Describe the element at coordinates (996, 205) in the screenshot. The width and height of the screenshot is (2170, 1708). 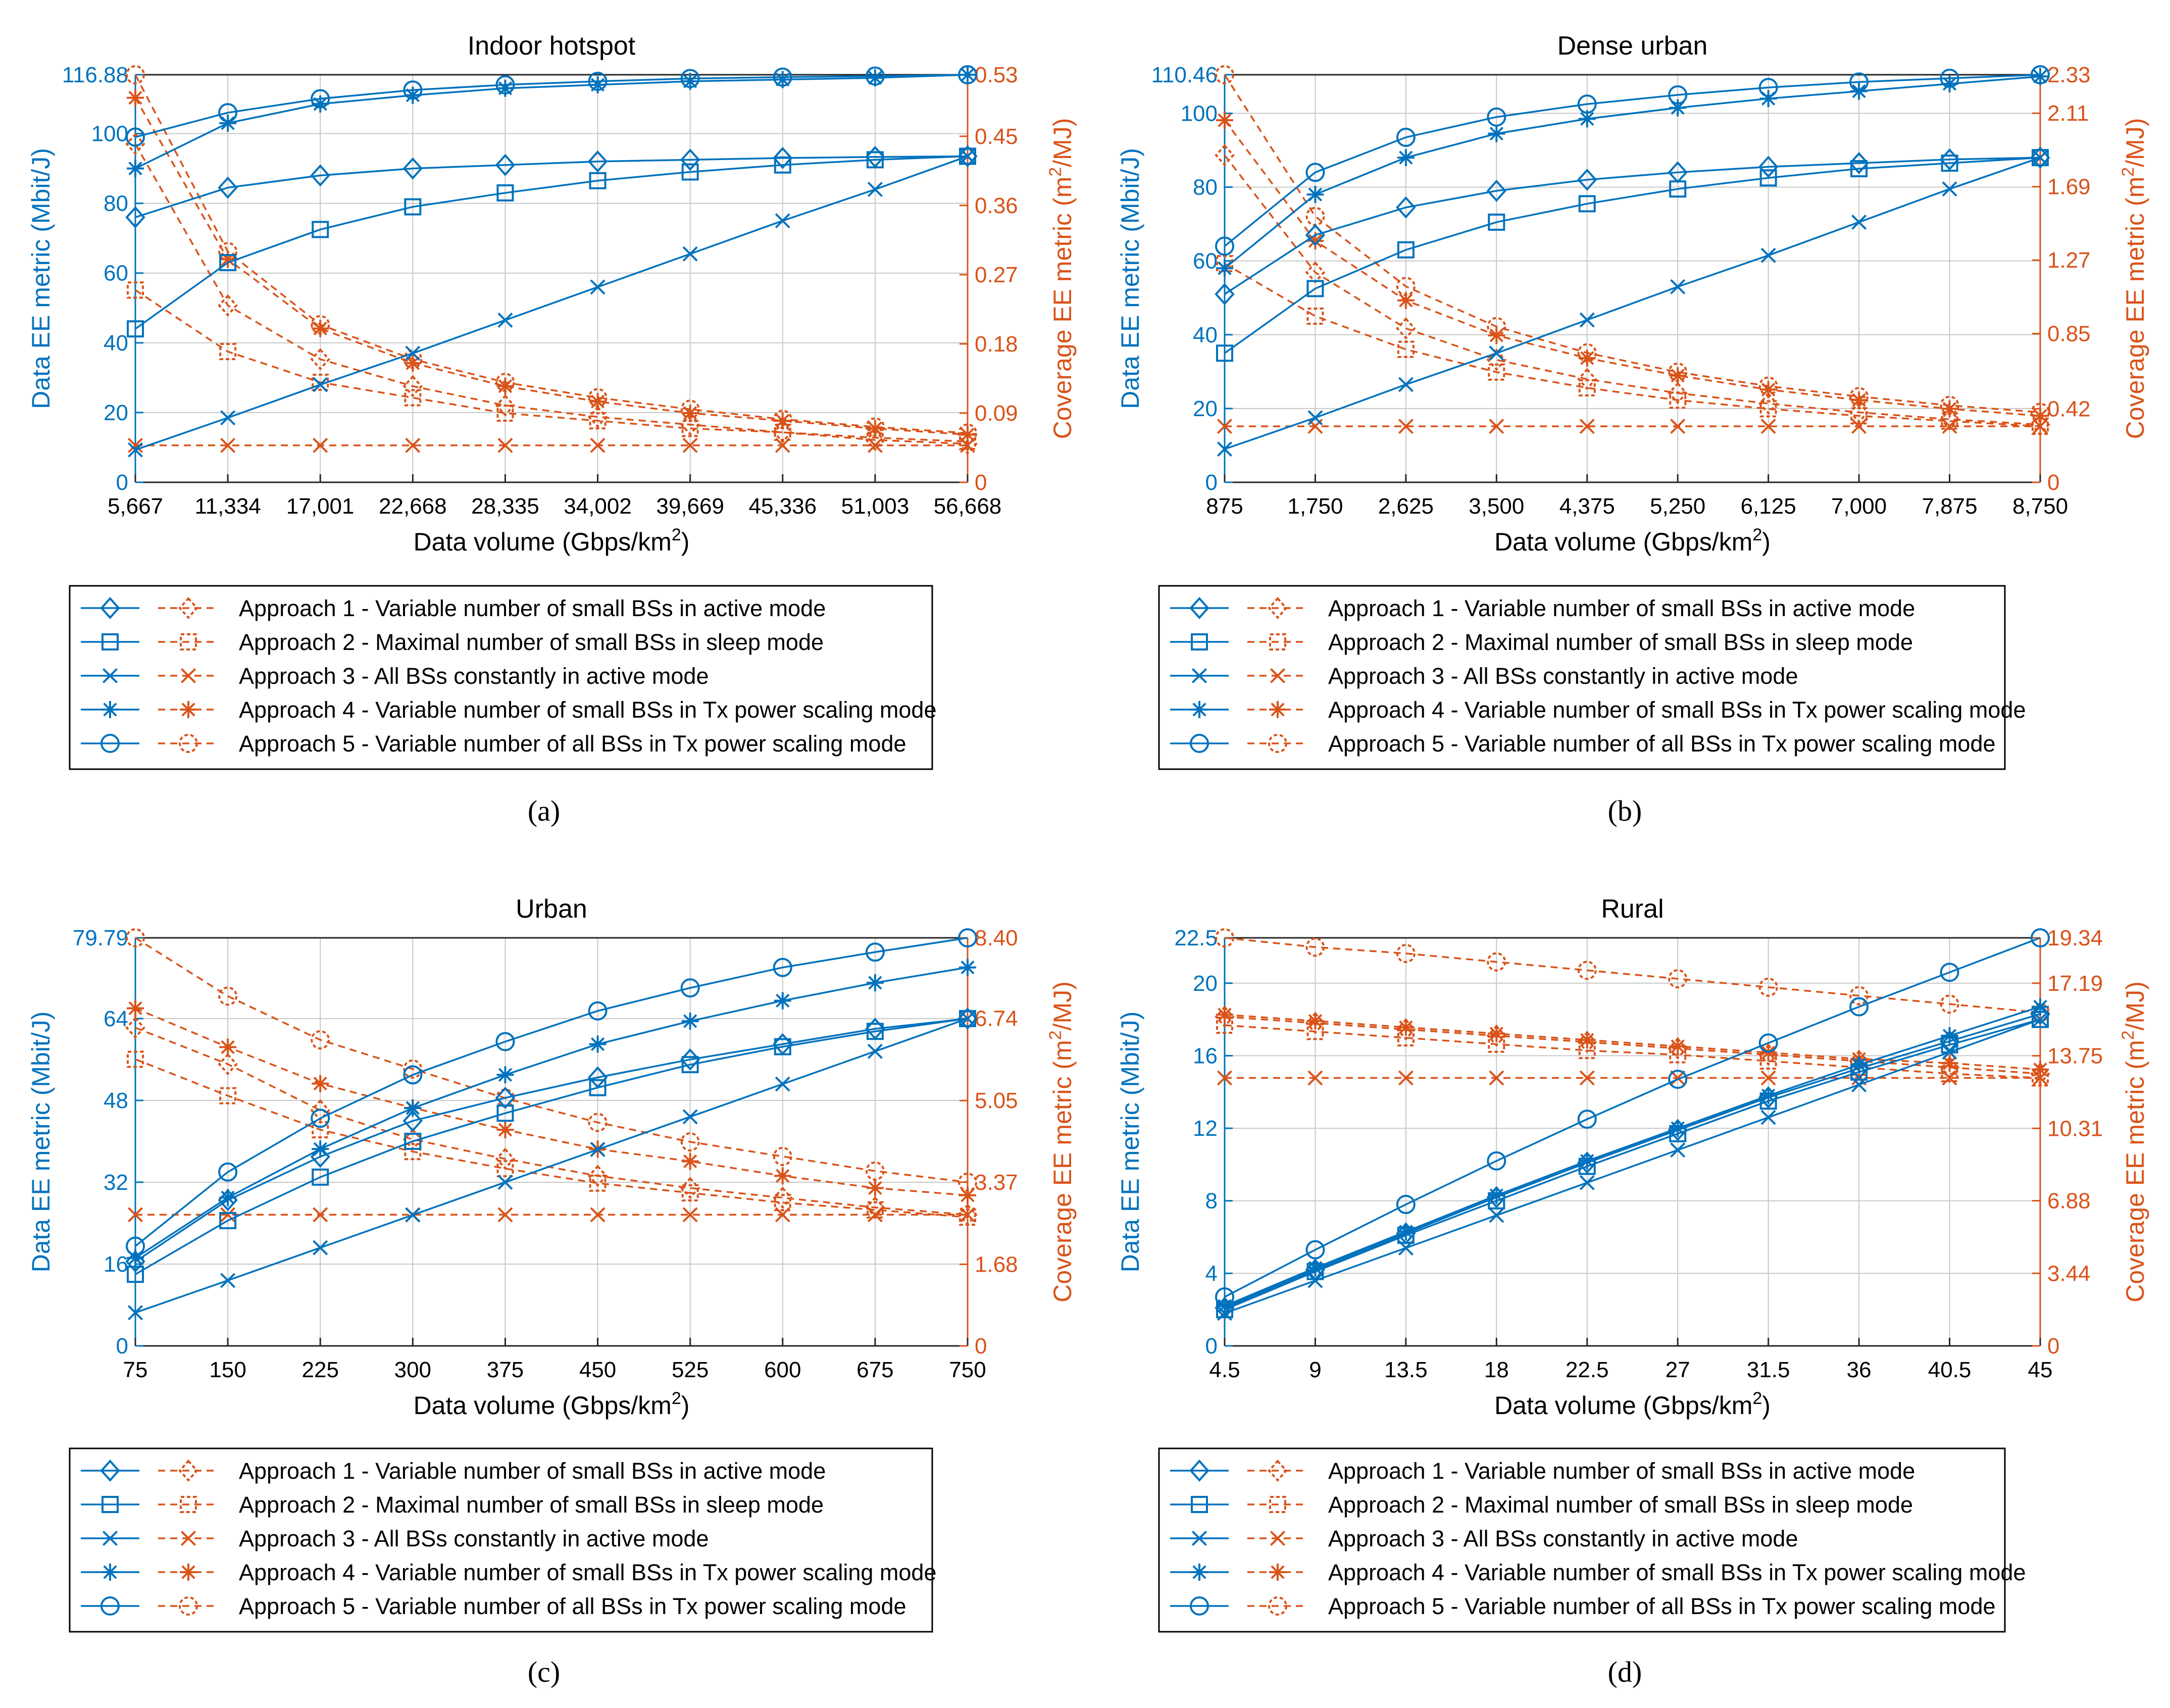
I see `y-right-tick-label: 0.36` at that location.